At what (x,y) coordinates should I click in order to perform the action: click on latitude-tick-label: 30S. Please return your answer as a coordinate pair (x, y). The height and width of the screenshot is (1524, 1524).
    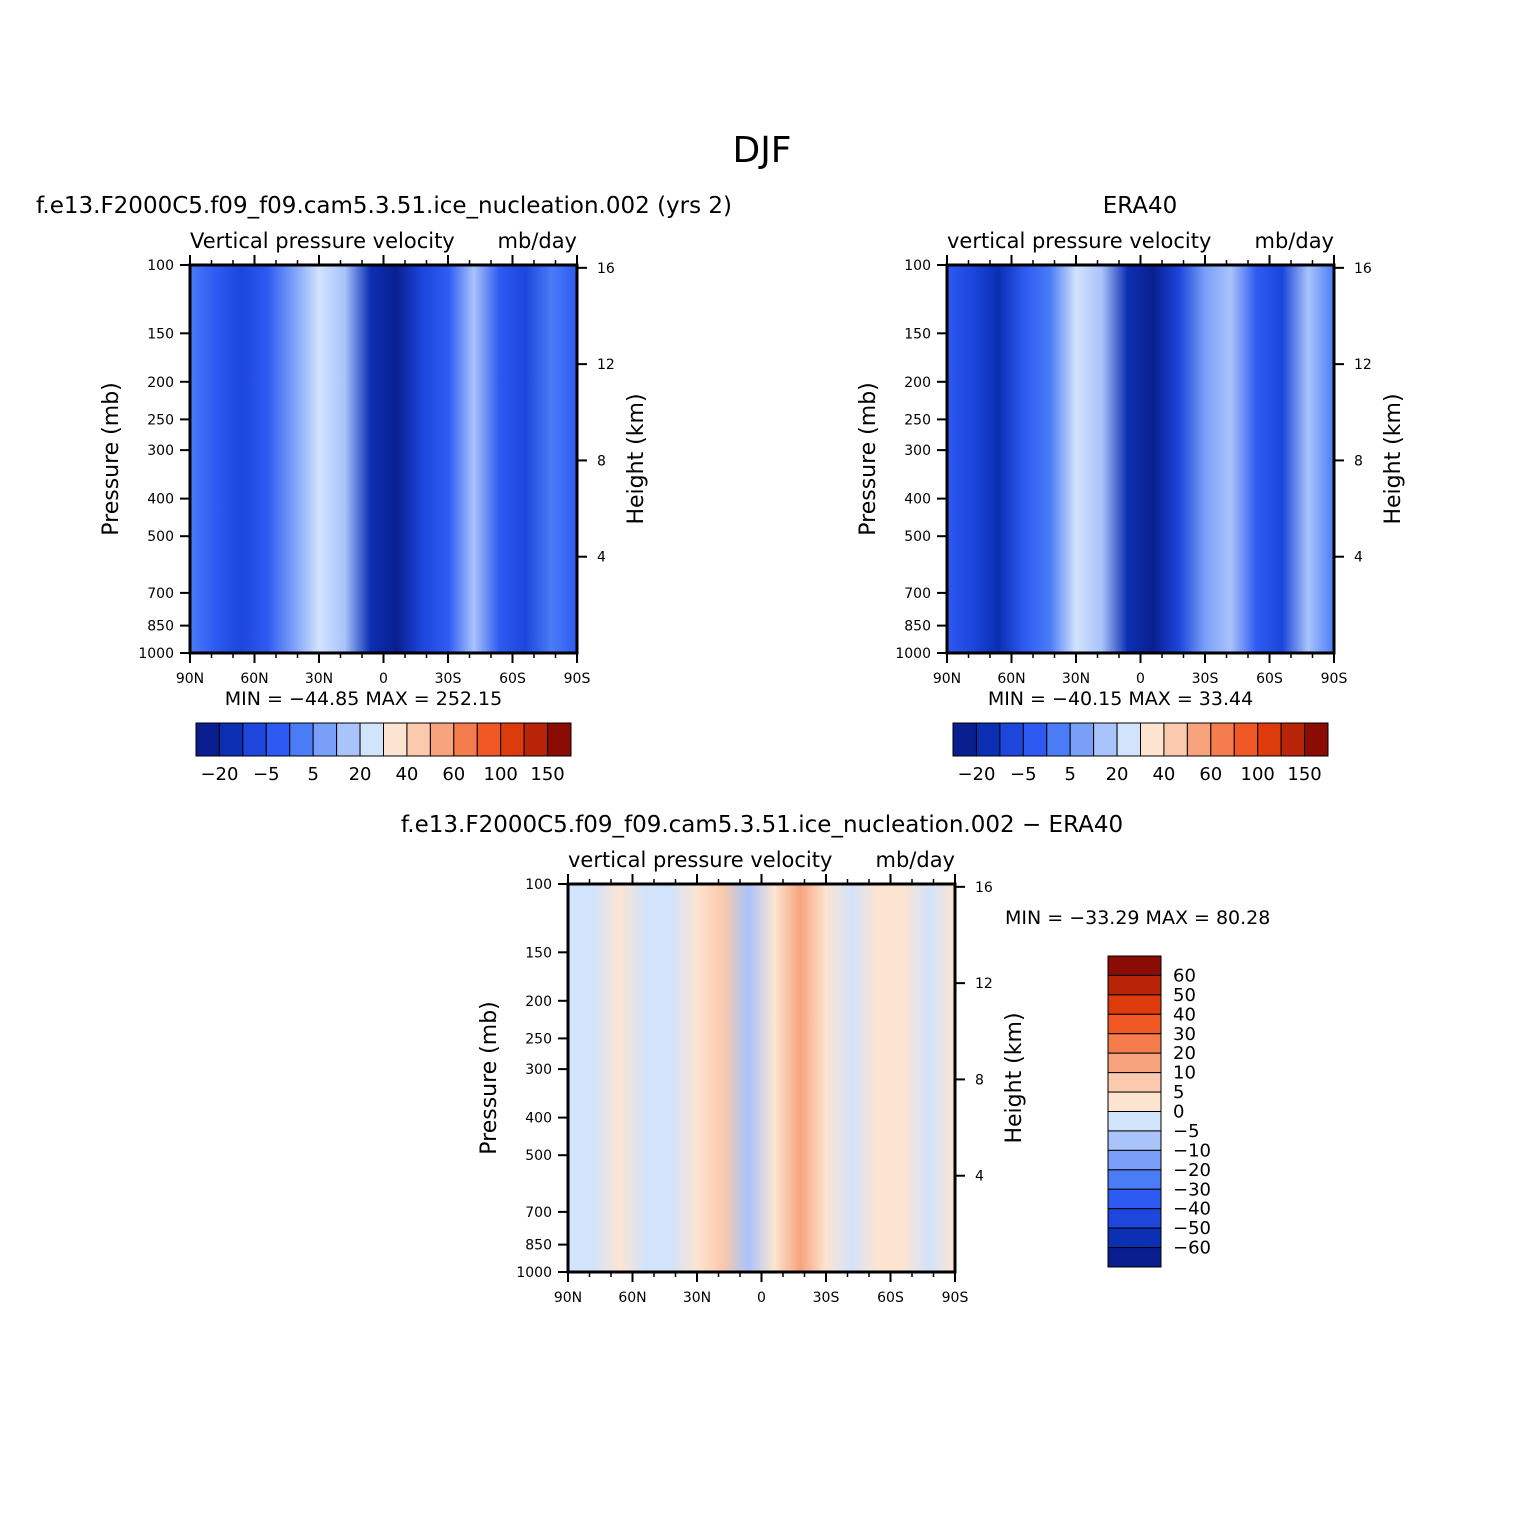
    Looking at the image, I should click on (448, 679).